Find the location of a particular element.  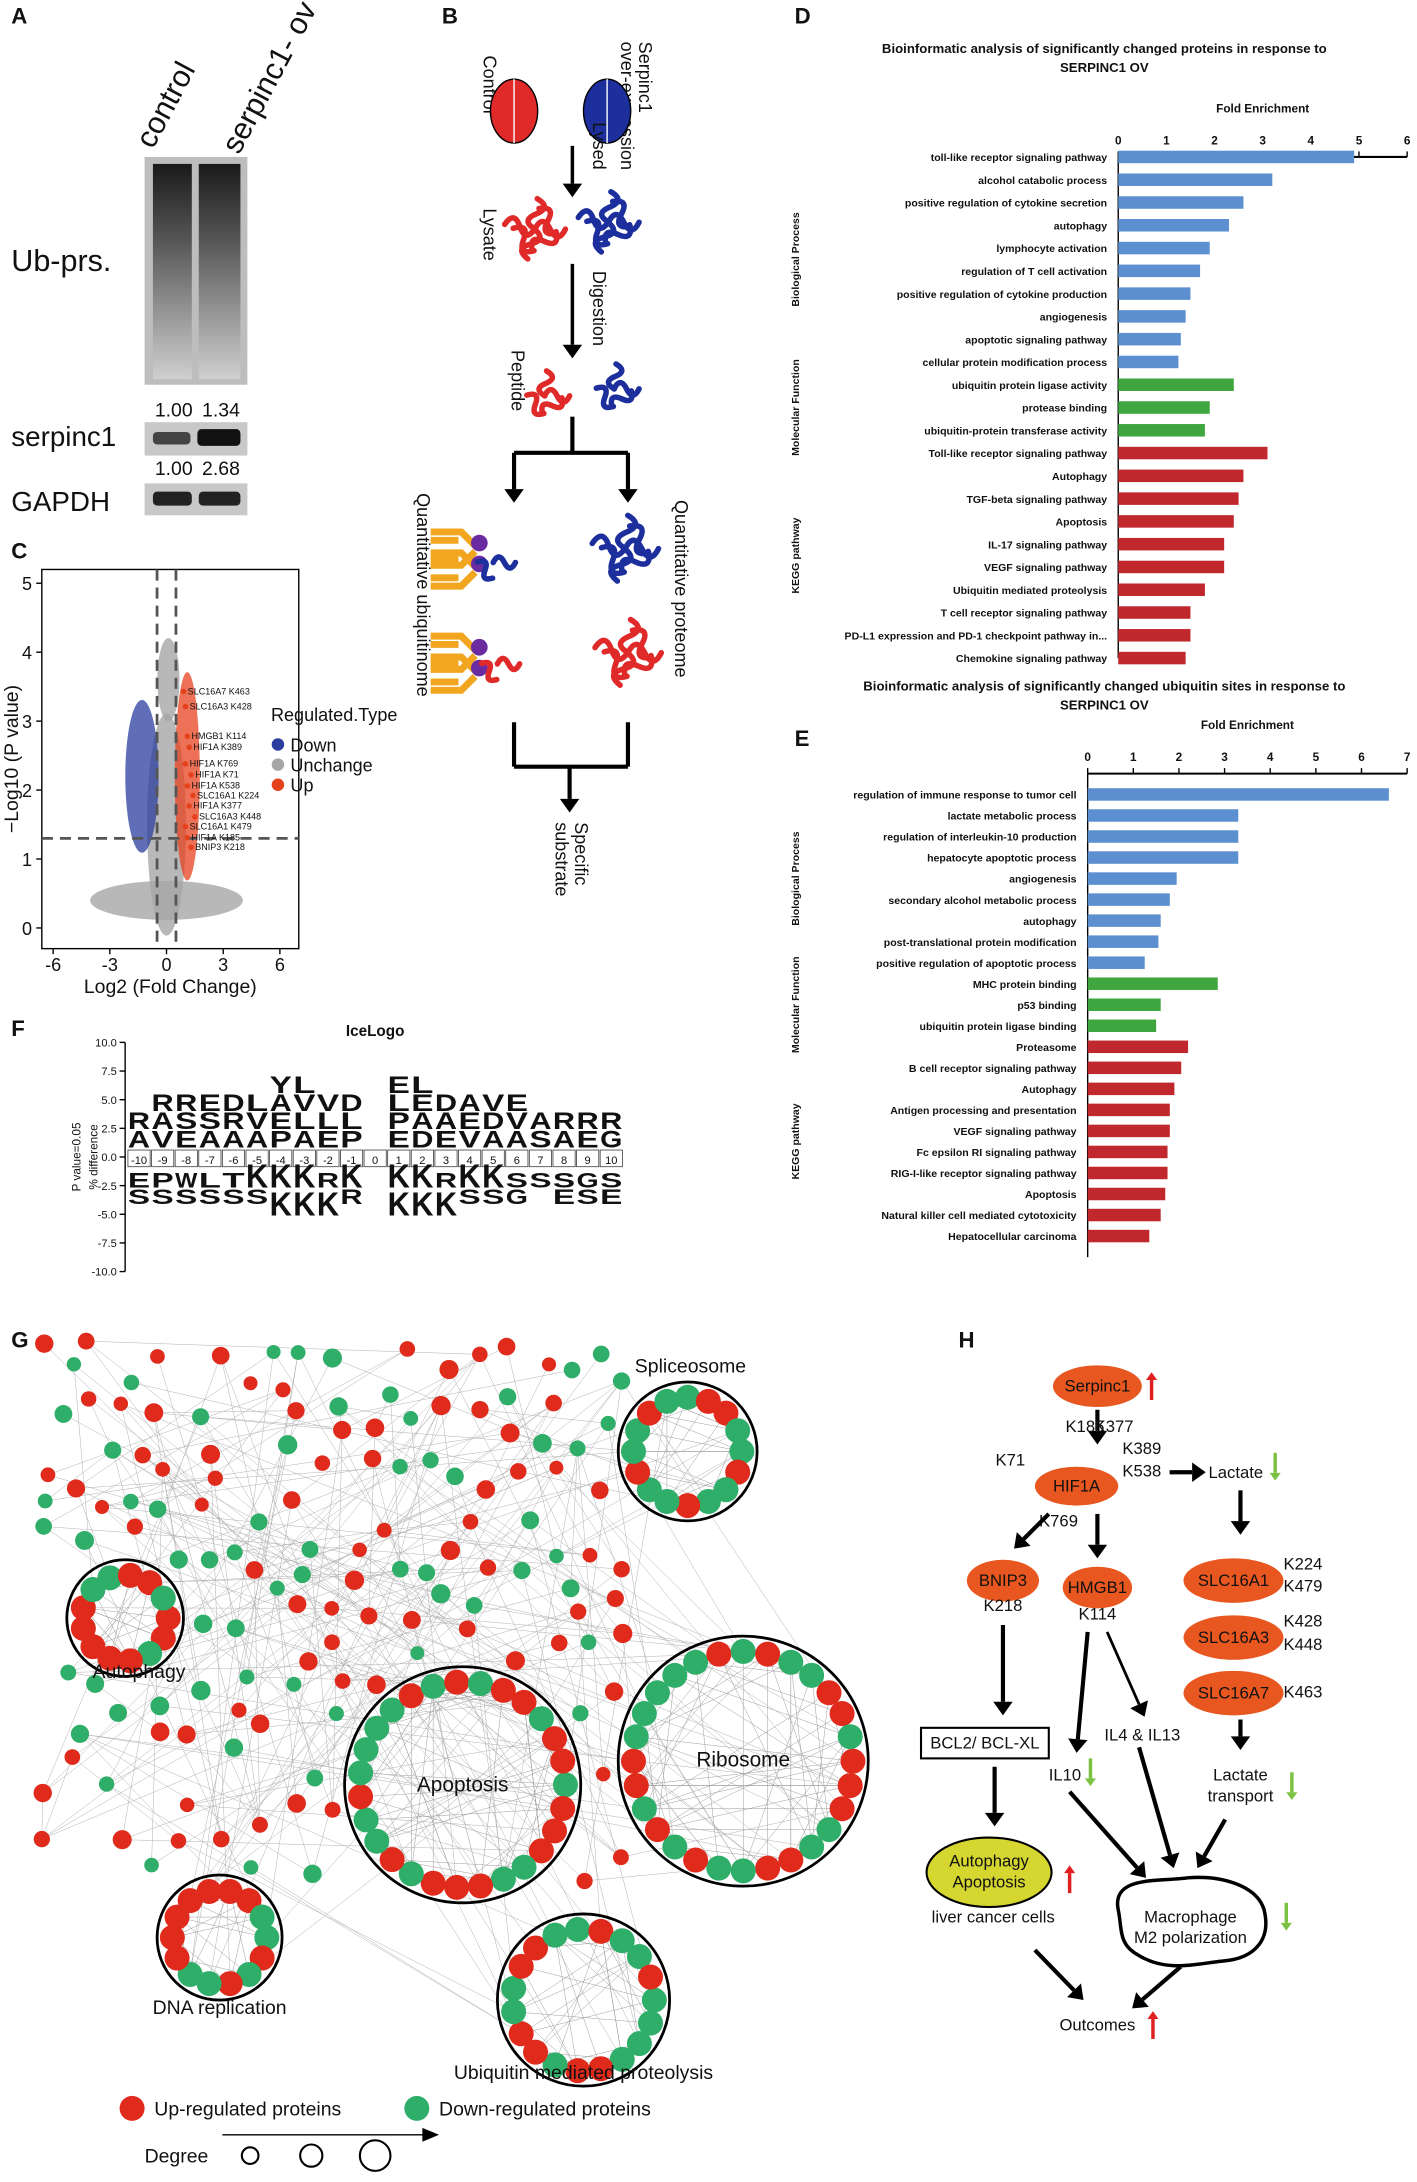

category-label: VEGF signaling pathway is located at coordinates (1045, 568).